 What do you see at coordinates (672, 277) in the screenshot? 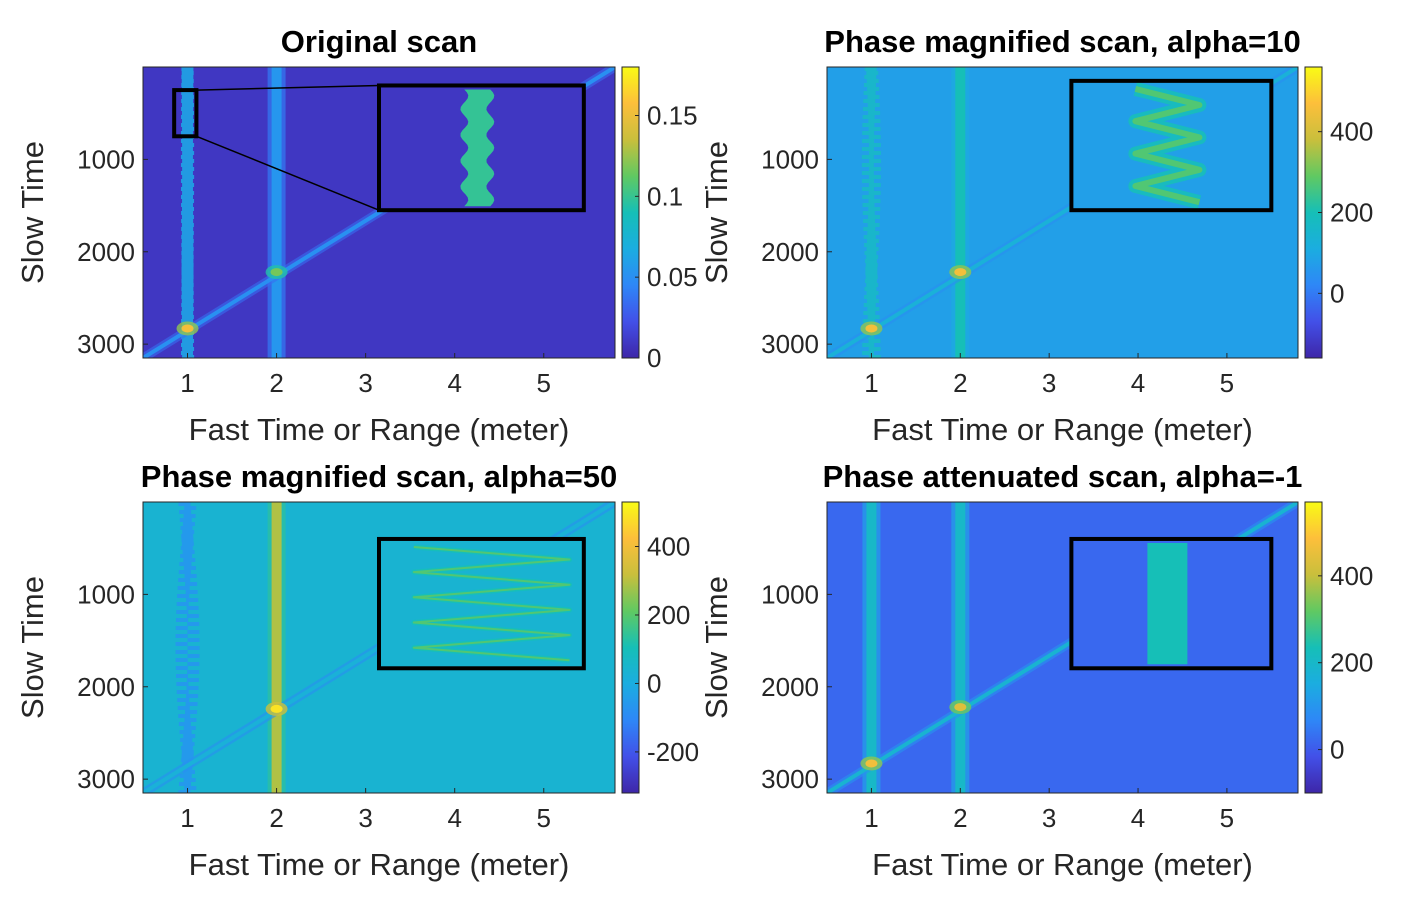
I see `colorbar-tick-label: 0.05` at bounding box center [672, 277].